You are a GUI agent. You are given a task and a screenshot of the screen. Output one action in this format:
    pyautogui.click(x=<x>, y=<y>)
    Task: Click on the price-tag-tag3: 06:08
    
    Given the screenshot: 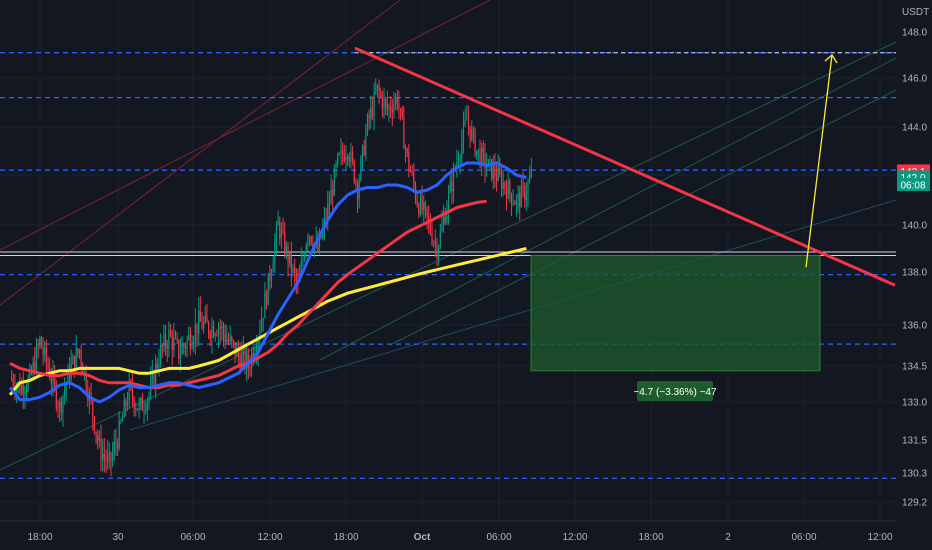 What is the action you would take?
    pyautogui.click(x=912, y=186)
    